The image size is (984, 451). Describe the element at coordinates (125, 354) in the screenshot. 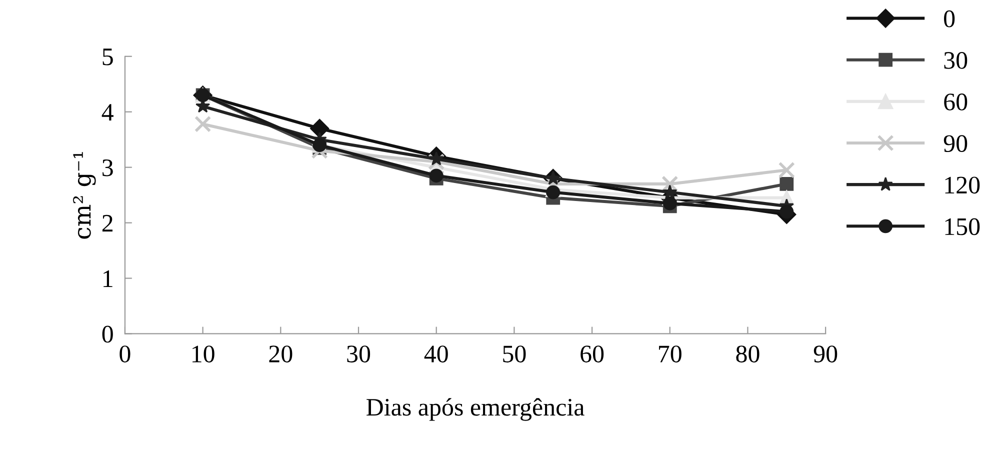

I see `x-tick-label: 0` at that location.